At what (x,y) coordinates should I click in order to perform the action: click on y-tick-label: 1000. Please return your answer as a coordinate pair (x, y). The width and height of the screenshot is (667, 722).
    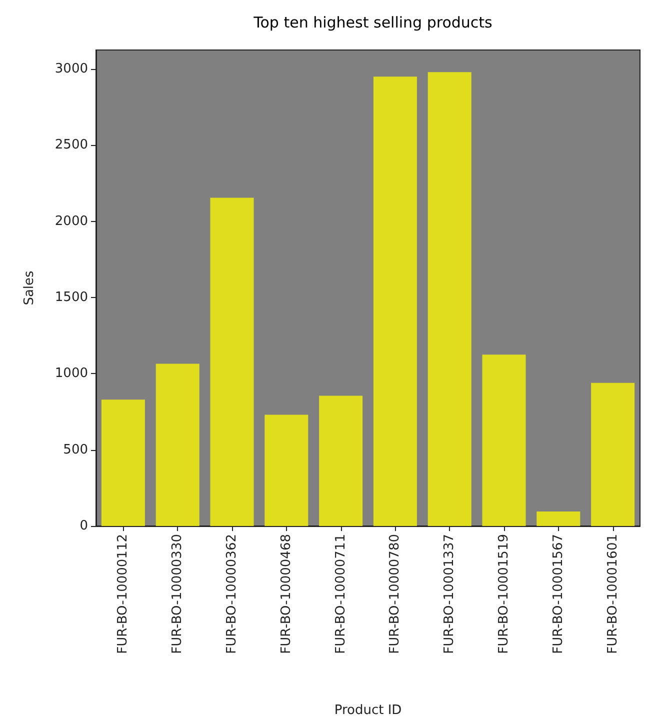
    Looking at the image, I should click on (71, 374).